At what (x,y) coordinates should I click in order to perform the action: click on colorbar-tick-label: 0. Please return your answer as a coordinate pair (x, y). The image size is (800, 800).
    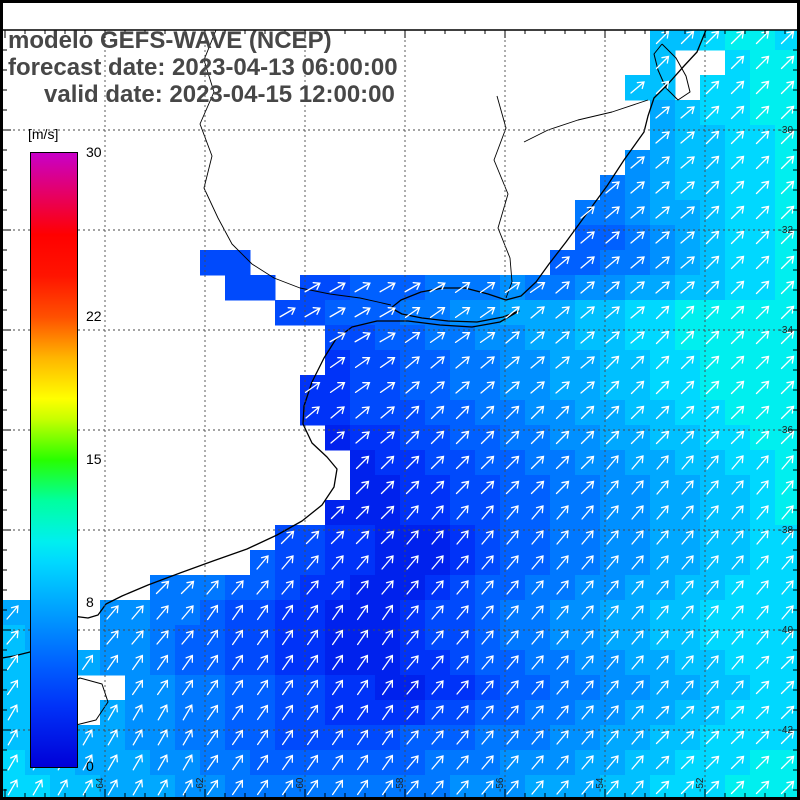
    Looking at the image, I should click on (90, 766).